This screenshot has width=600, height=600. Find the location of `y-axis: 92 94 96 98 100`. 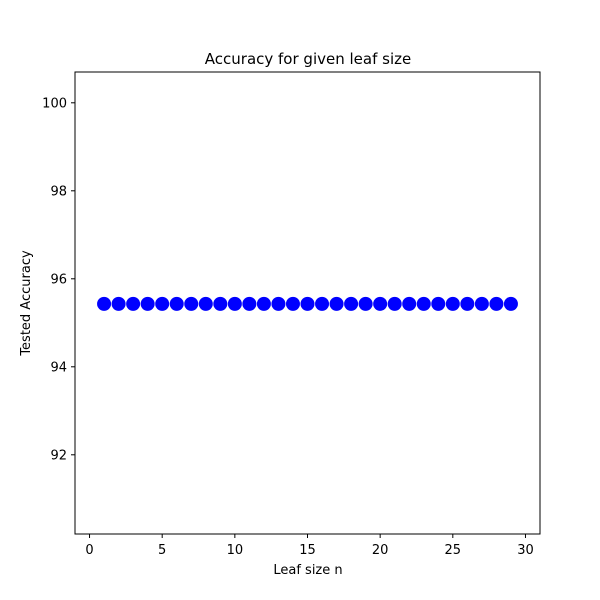

y-axis: 92 94 96 98 100 is located at coordinates (58, 279).